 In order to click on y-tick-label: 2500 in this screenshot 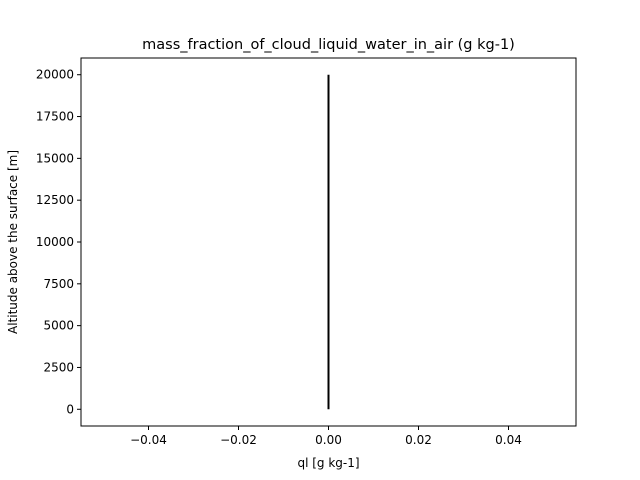, I will do `click(58, 367)`.